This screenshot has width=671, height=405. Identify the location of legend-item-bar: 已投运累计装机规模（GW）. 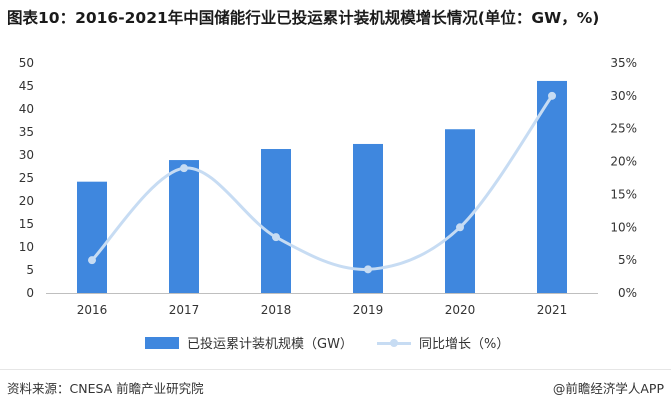
(249, 342).